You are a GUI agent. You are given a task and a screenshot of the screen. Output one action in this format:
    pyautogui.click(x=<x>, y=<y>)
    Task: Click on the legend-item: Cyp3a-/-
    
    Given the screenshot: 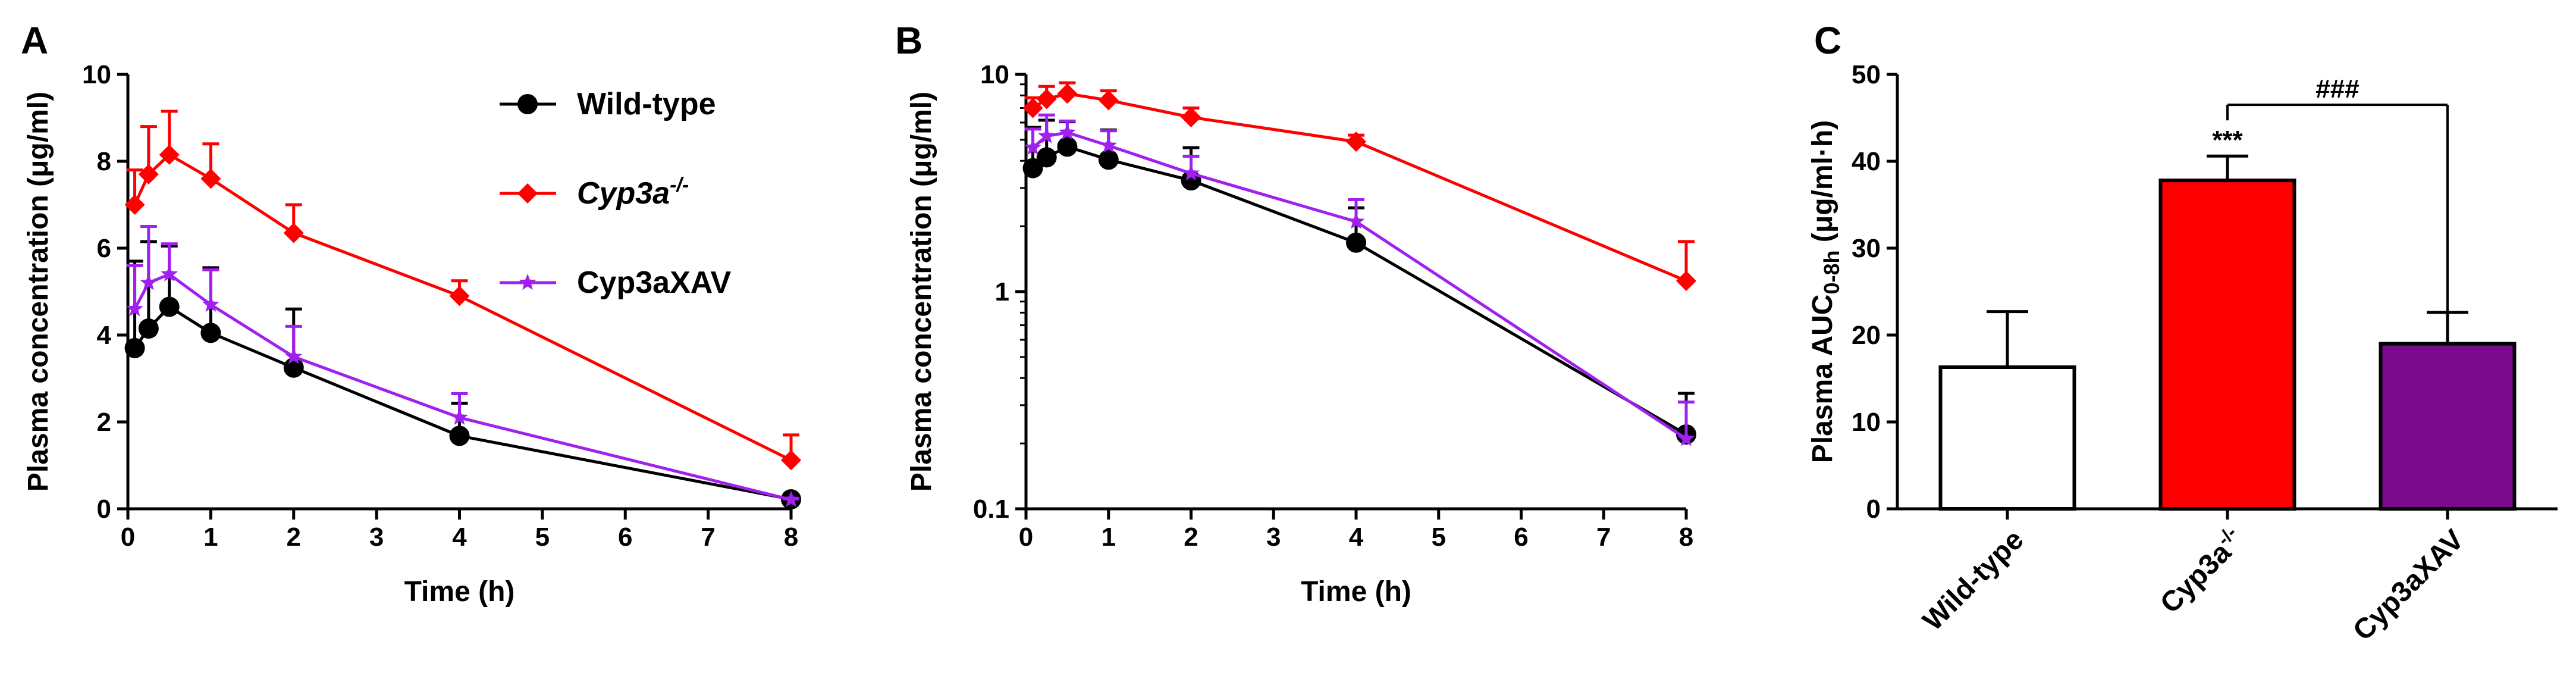 What is the action you would take?
    pyautogui.click(x=594, y=192)
    